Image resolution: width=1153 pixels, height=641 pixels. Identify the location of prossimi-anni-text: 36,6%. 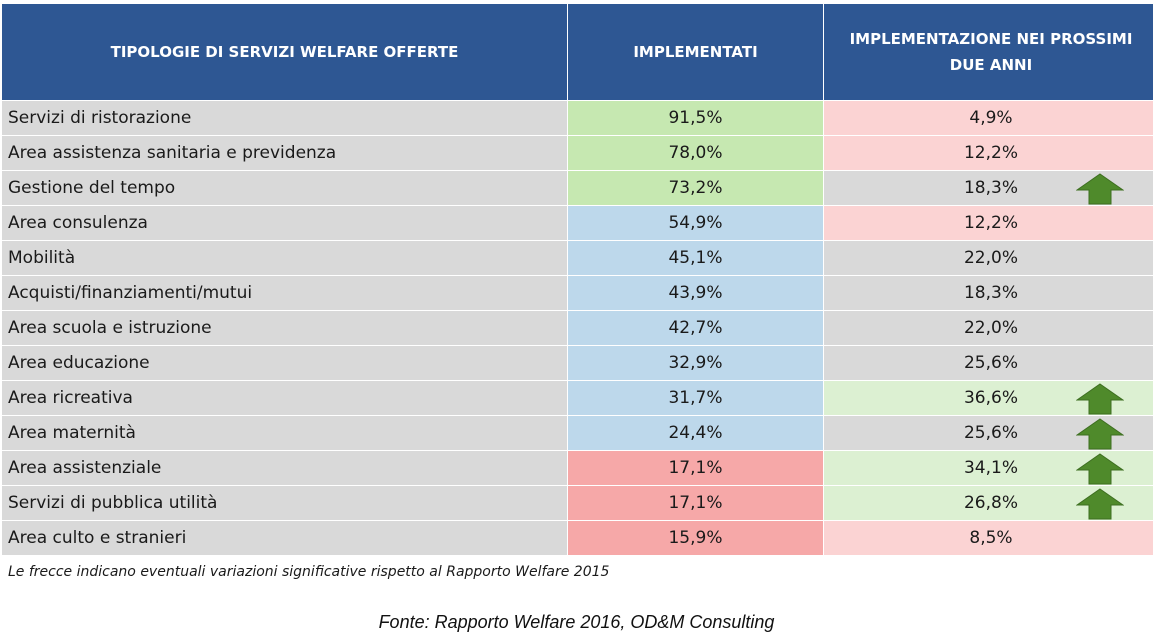
(990, 398).